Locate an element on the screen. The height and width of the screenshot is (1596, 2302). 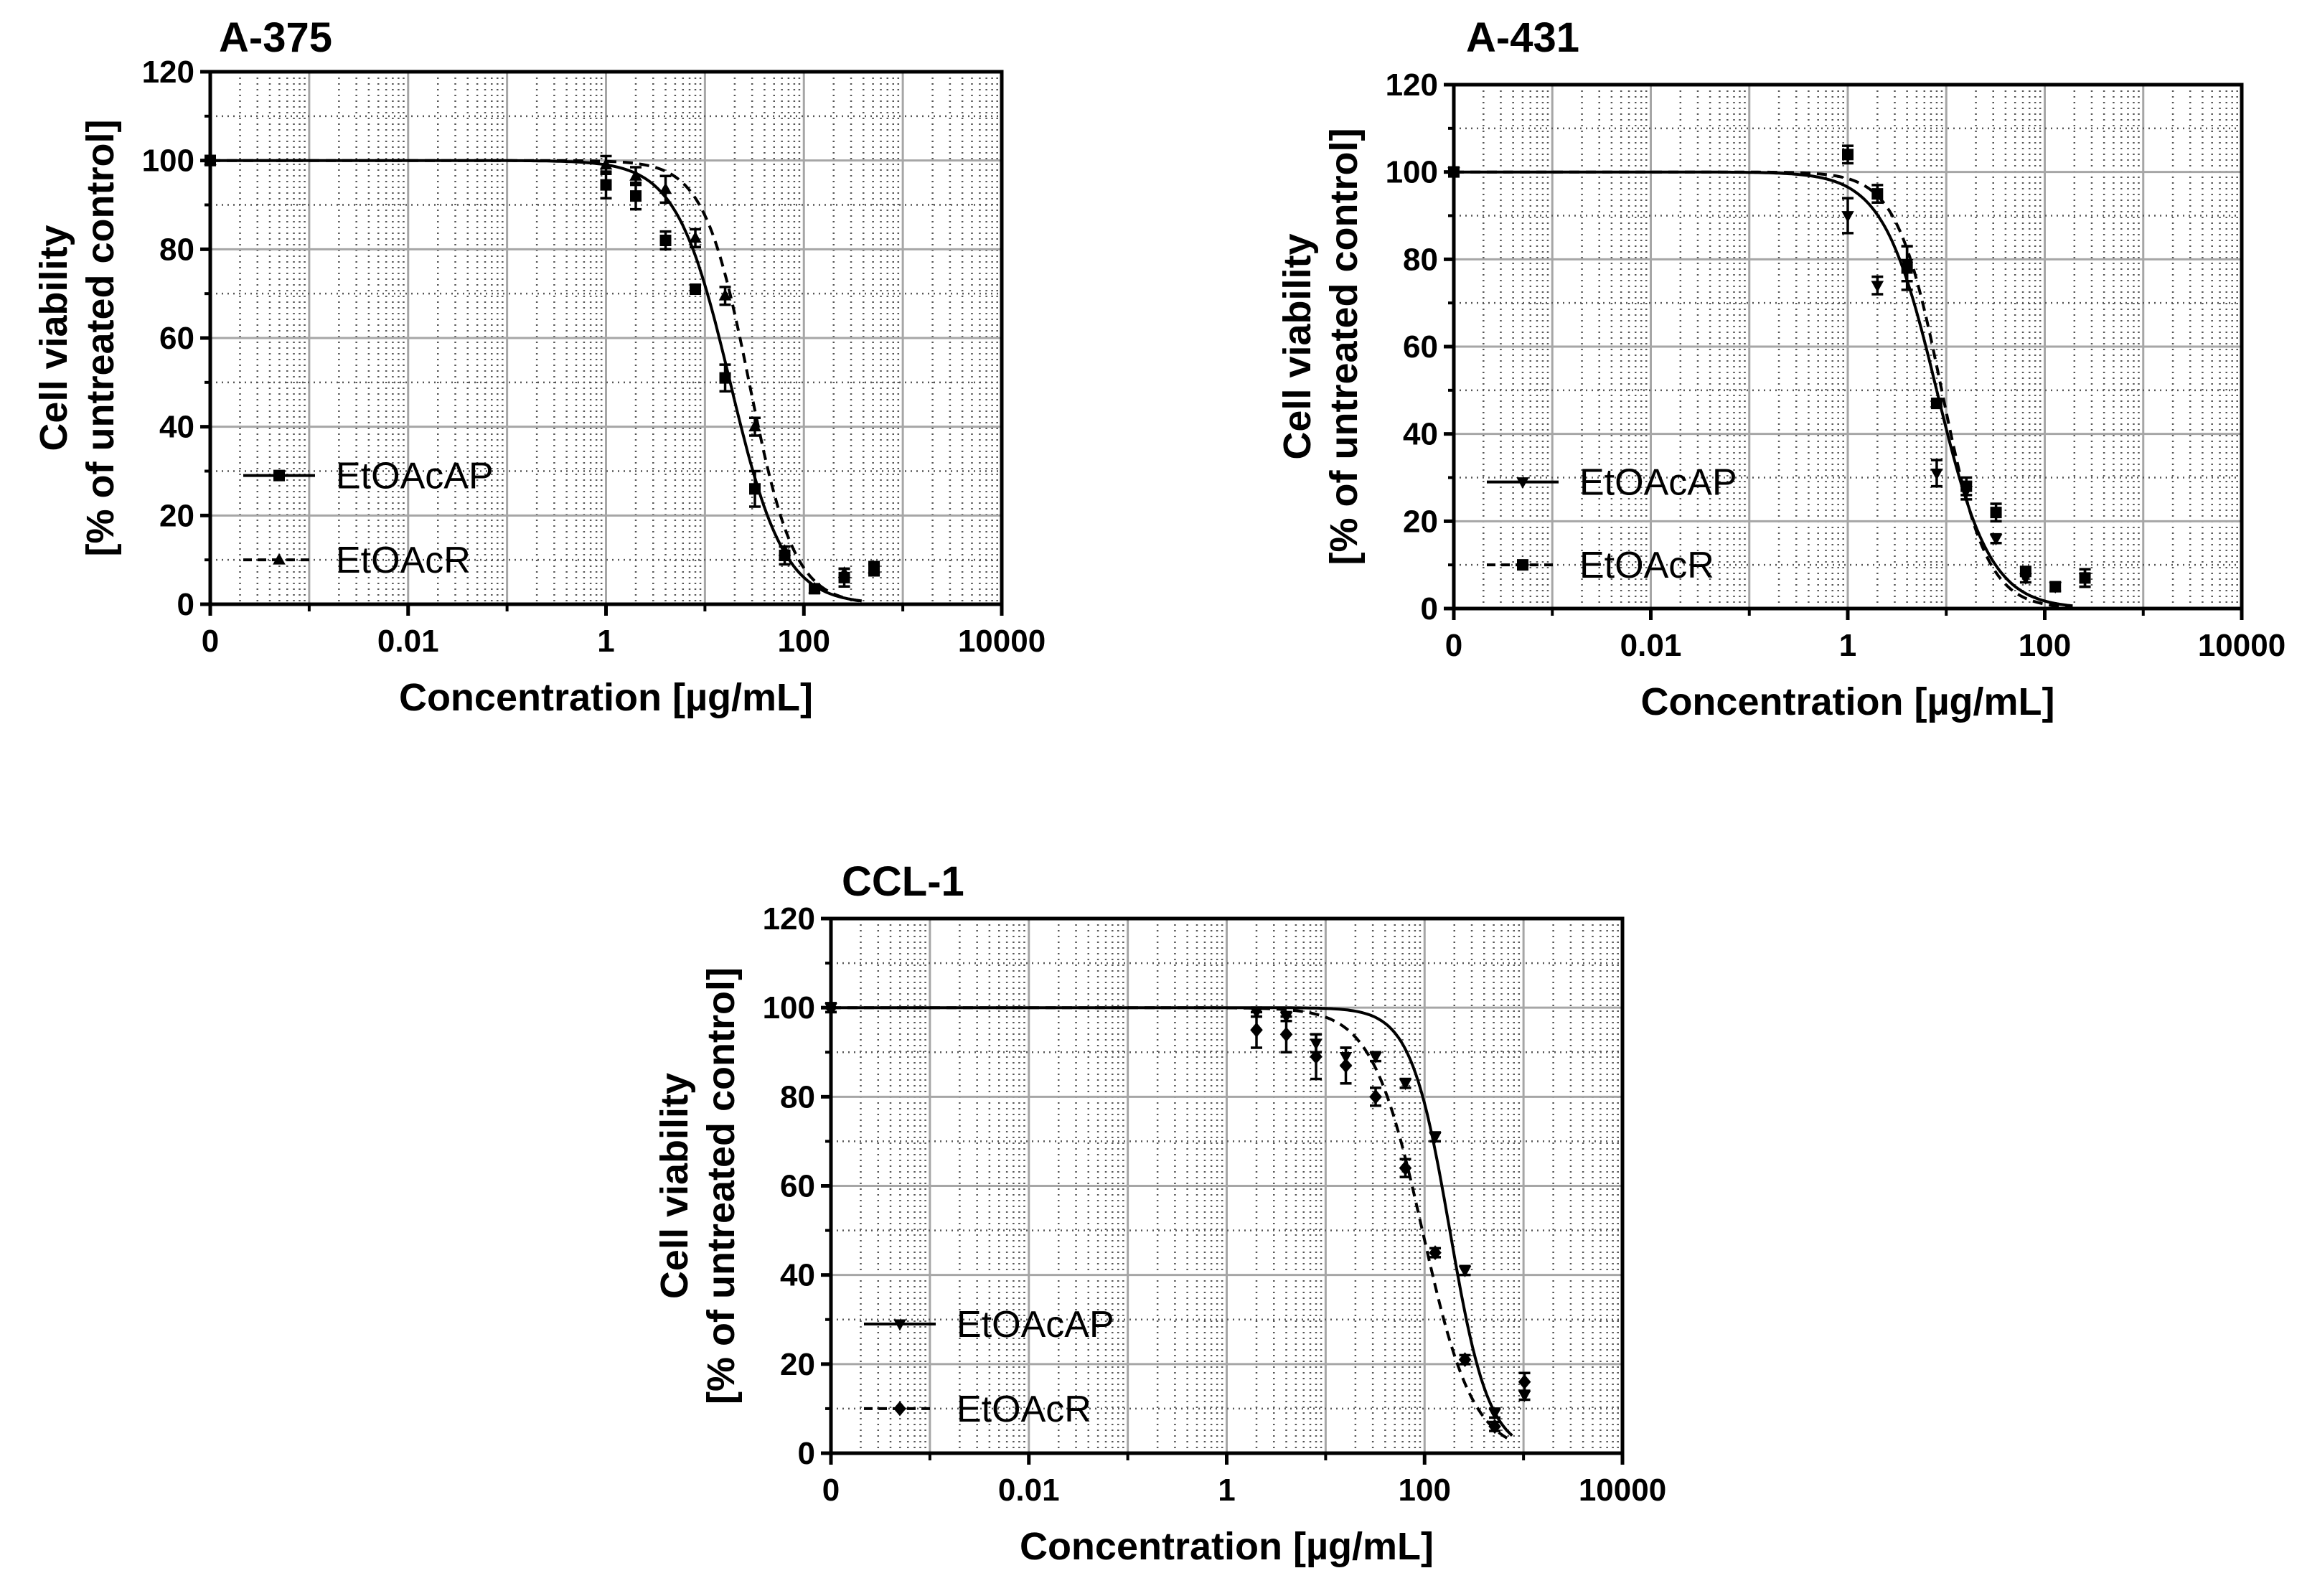
chart-title: CCL-1 is located at coordinates (903, 881).